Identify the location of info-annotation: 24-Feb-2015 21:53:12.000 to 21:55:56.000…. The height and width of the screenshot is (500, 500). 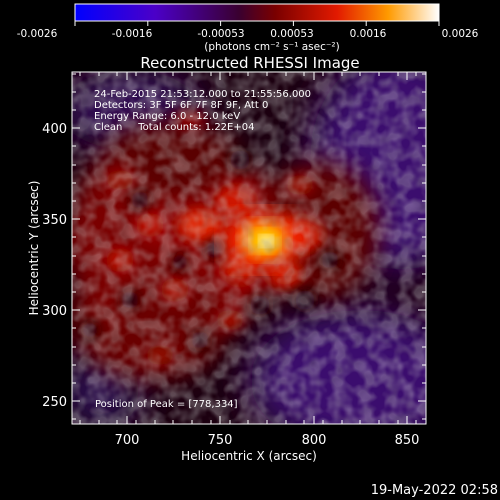
(202, 111).